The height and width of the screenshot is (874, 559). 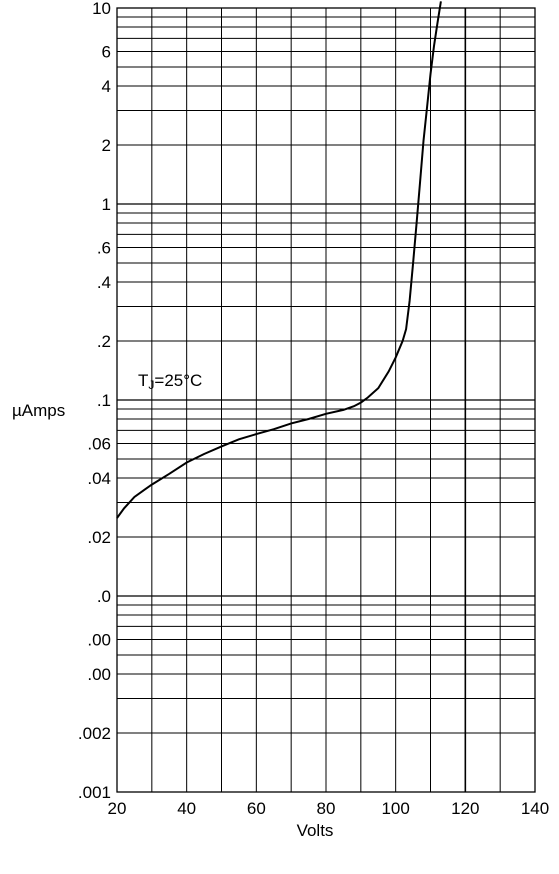 I want to click on x-tick-label: 80, so click(x=326, y=808).